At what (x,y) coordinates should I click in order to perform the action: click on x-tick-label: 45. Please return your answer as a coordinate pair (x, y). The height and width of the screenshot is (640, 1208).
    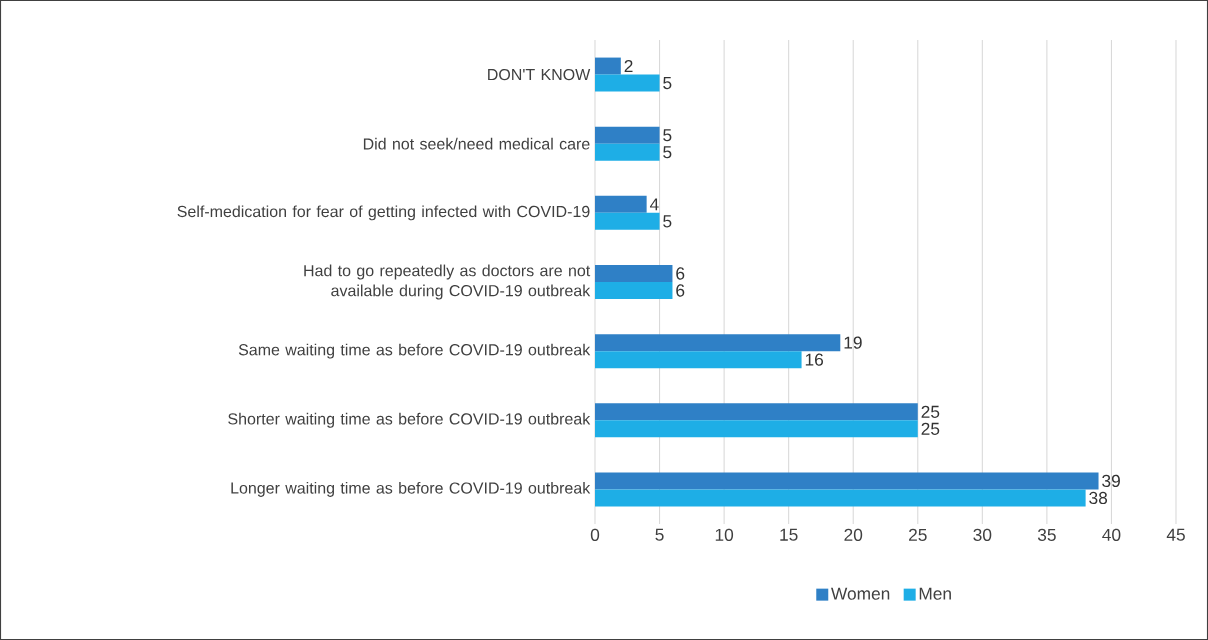
    Looking at the image, I should click on (1175, 534).